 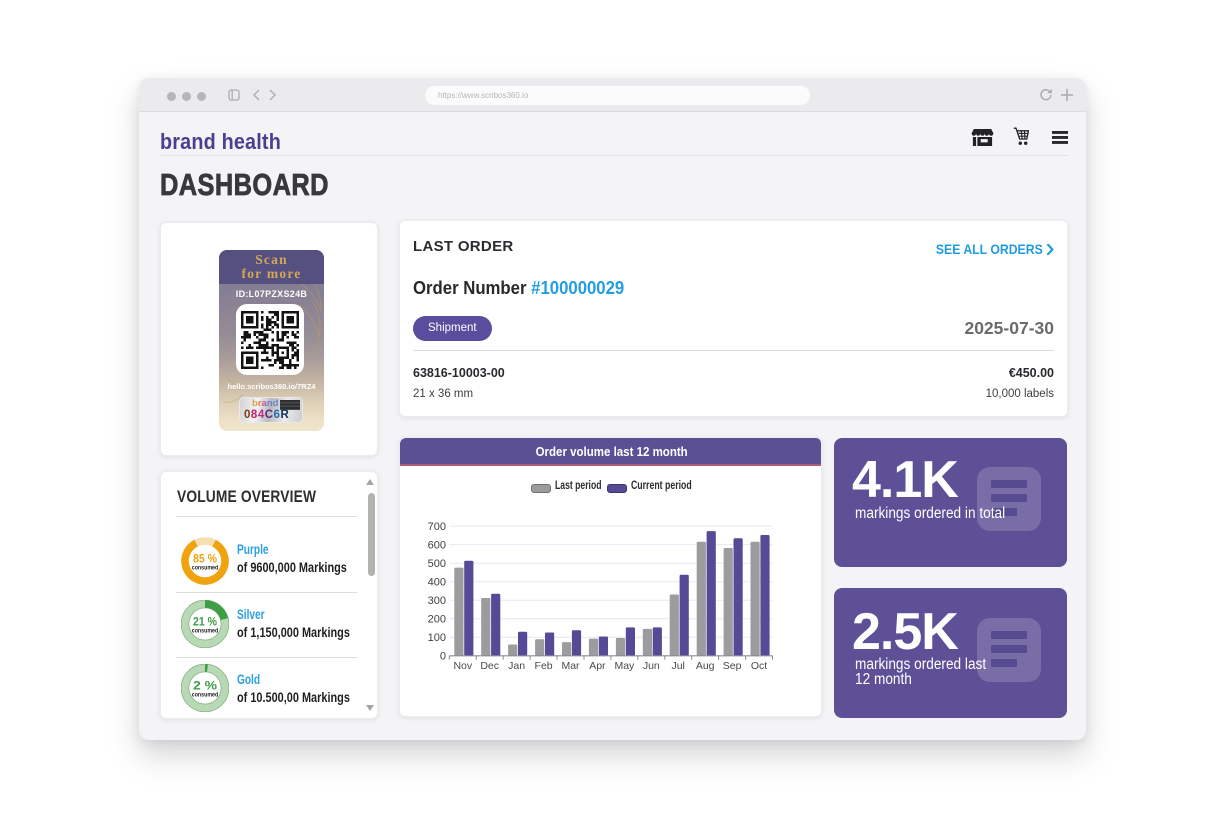 What do you see at coordinates (516, 666) in the screenshot?
I see `svg-text: Jan` at bounding box center [516, 666].